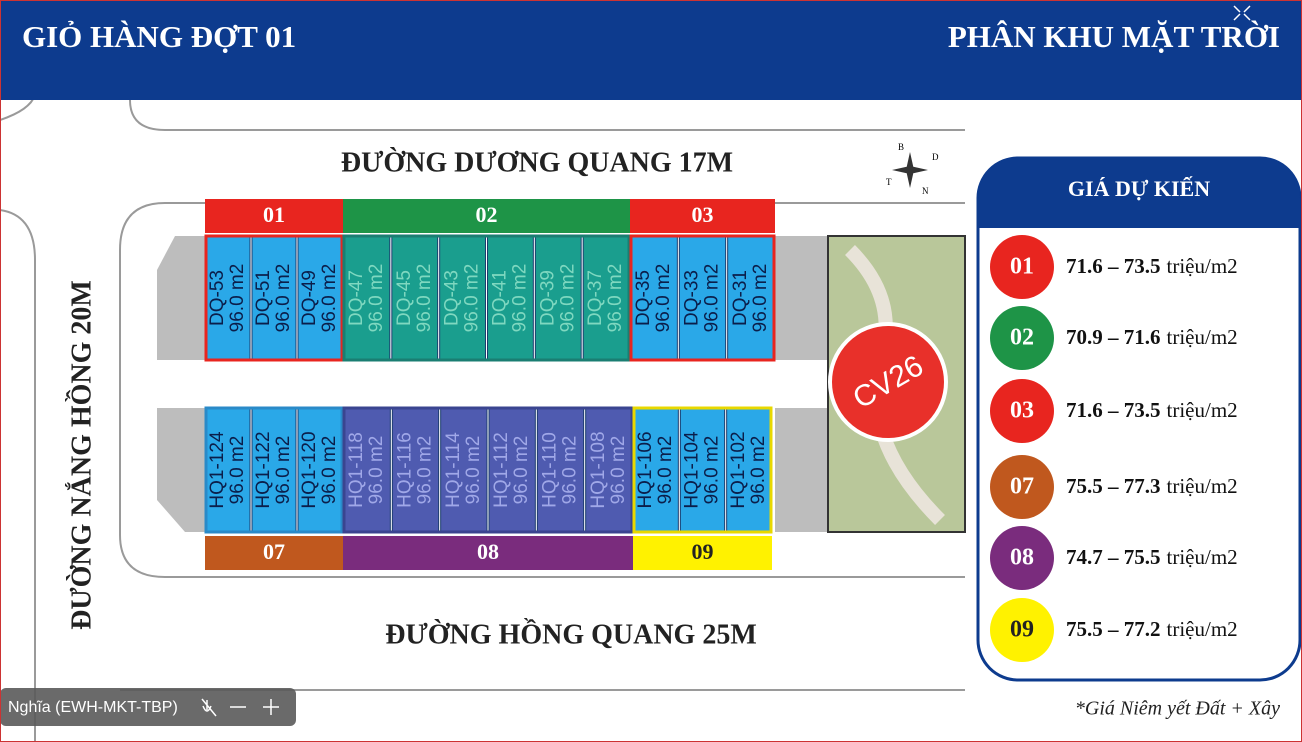 Image resolution: width=1302 pixels, height=742 pixels. What do you see at coordinates (499, 298) in the screenshot?
I see `lot-code: DQ-41` at bounding box center [499, 298].